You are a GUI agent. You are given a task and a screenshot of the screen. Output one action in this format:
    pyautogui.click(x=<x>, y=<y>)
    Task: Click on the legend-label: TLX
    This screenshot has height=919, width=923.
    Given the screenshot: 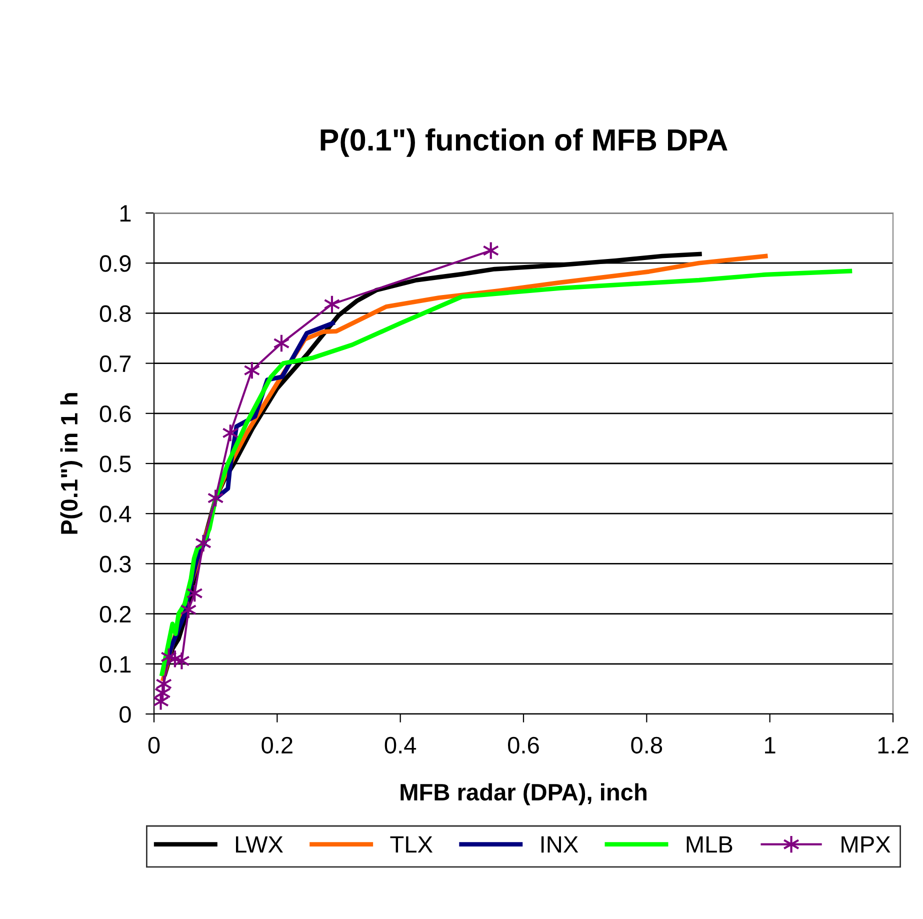 What is the action you would take?
    pyautogui.click(x=411, y=844)
    